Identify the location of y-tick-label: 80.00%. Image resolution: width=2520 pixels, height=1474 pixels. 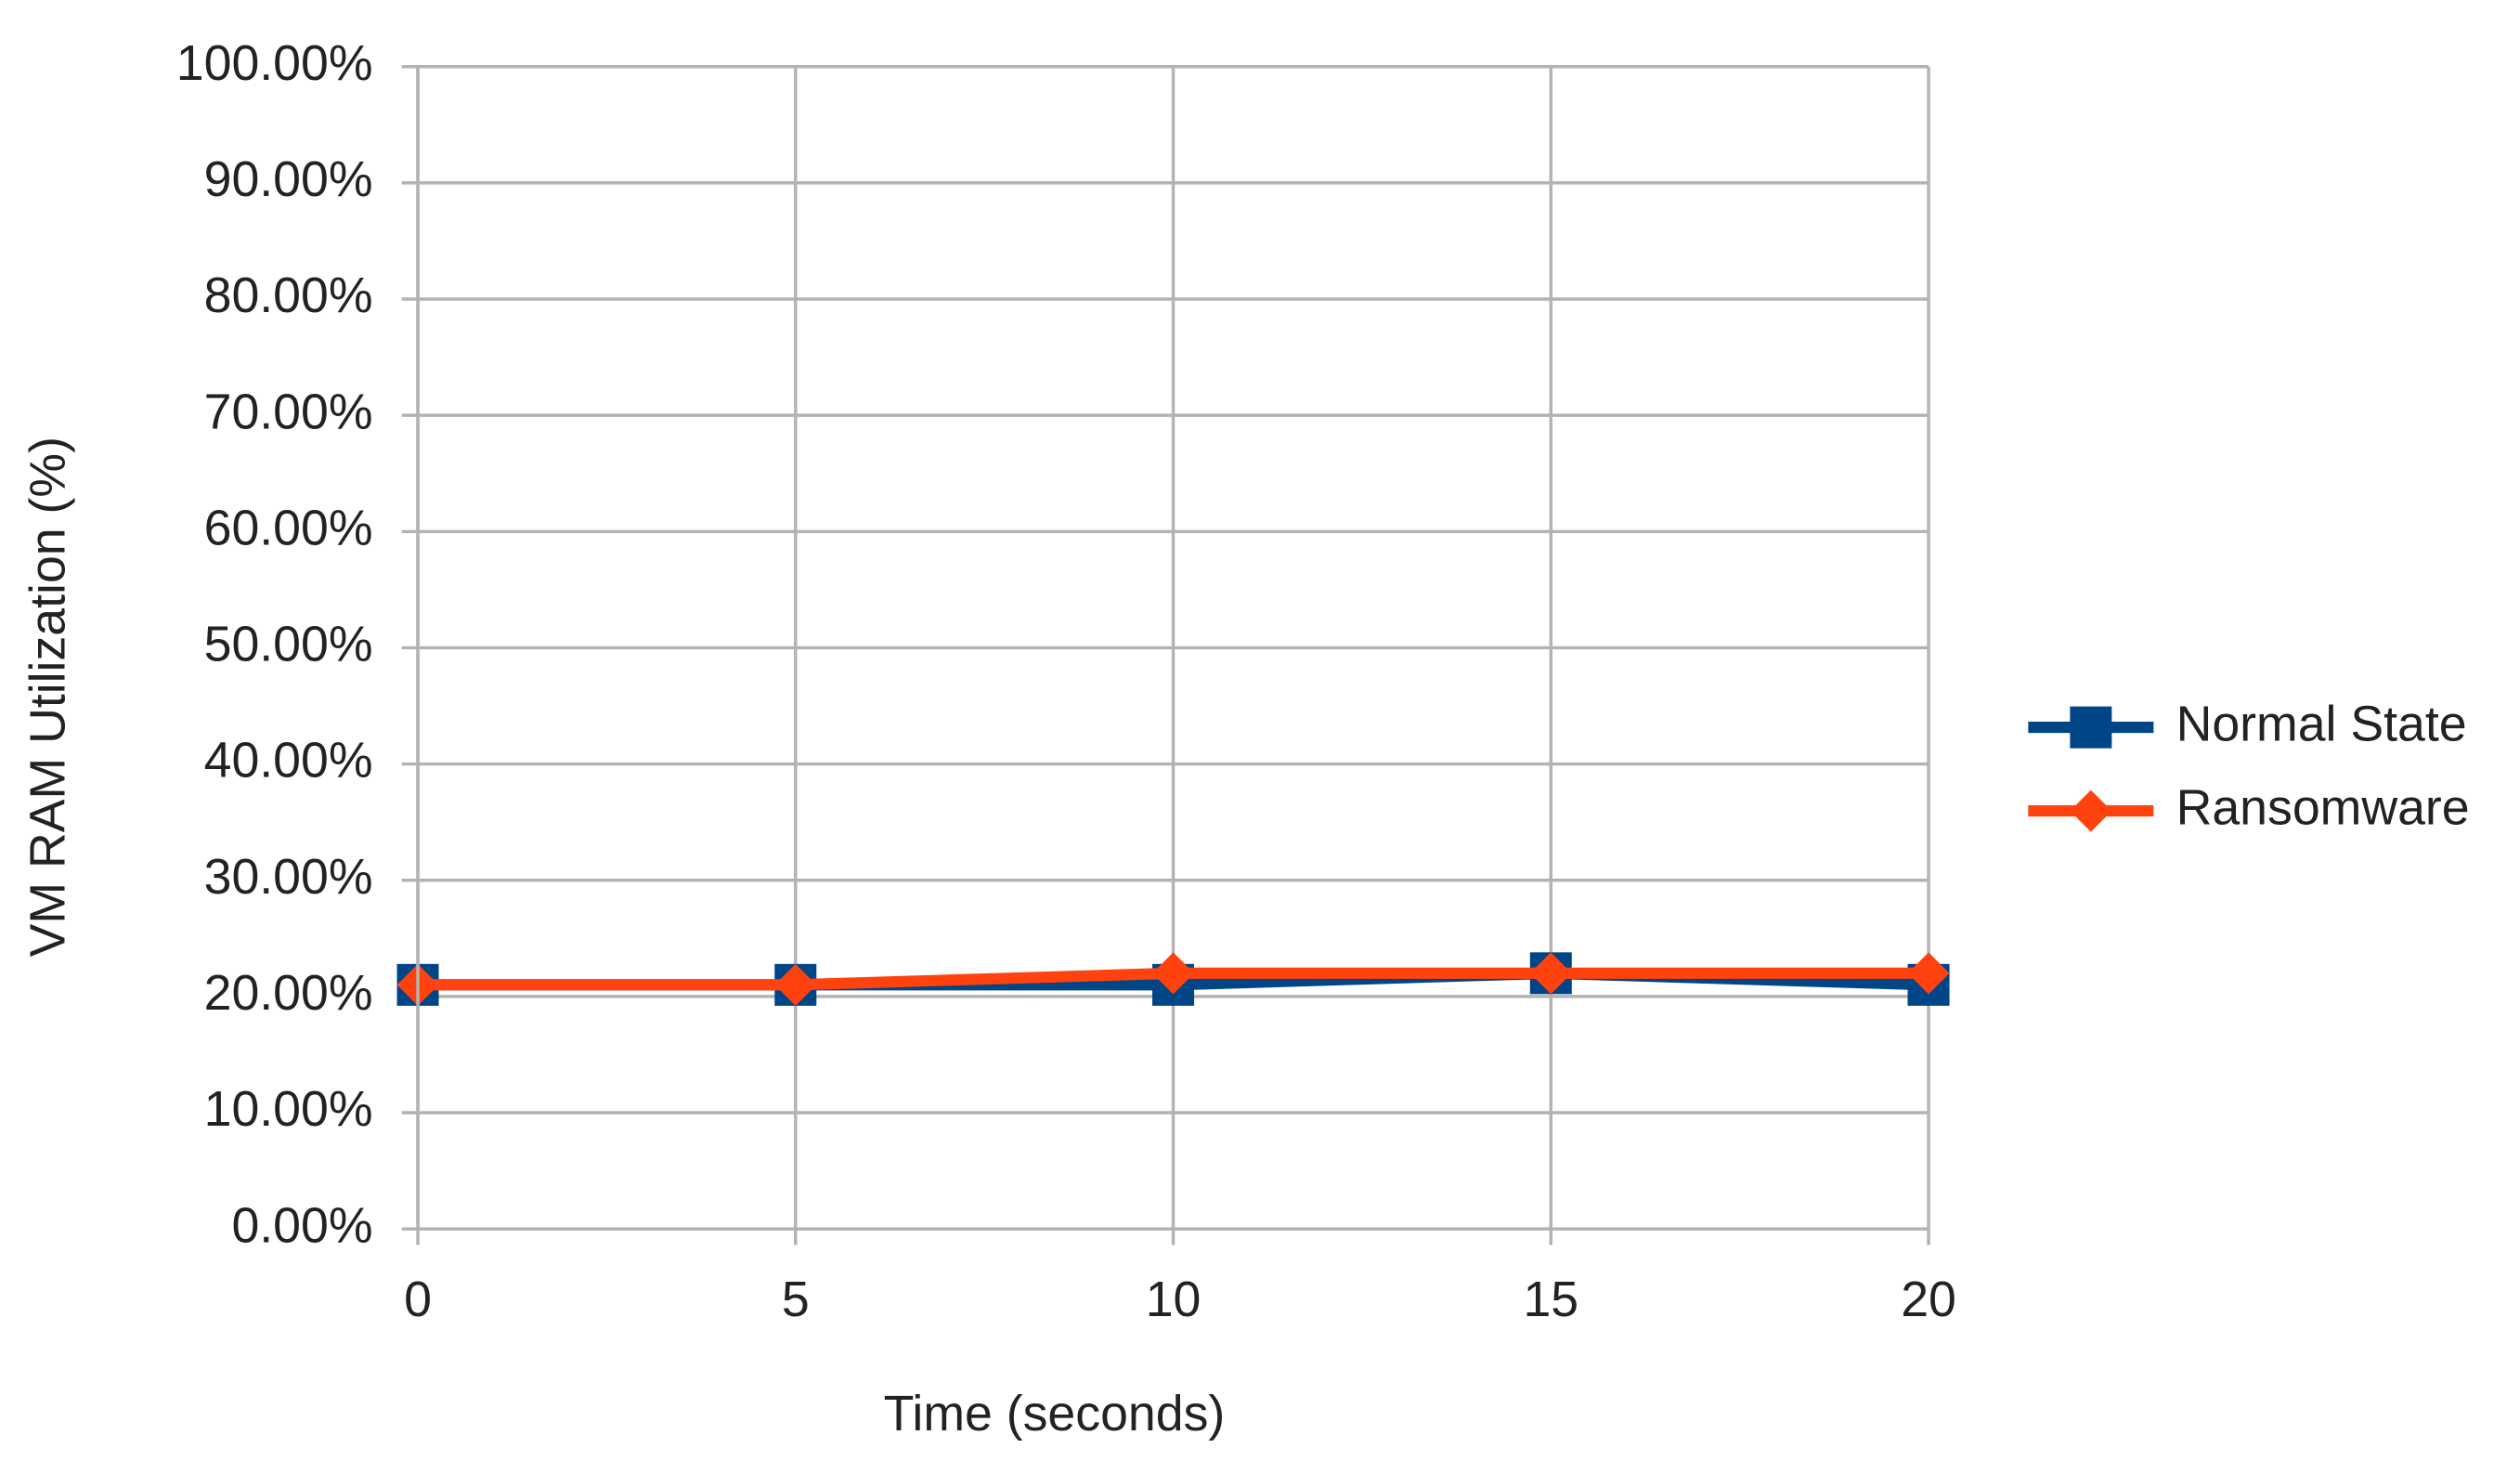
(288, 295).